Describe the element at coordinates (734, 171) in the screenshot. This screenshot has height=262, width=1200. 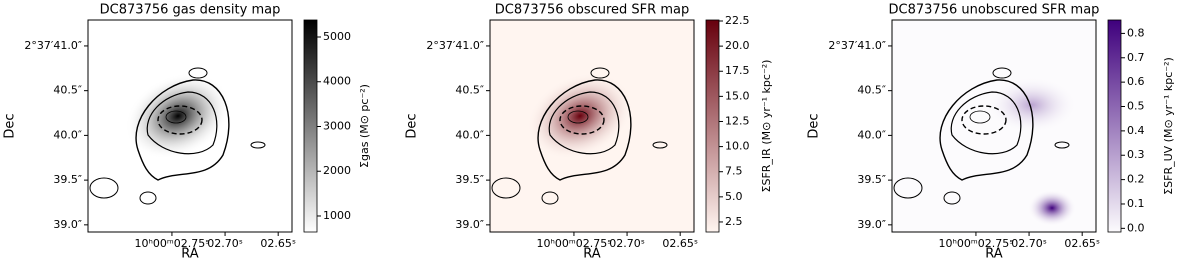
I see `colorbar-tick-label: 7.5` at that location.